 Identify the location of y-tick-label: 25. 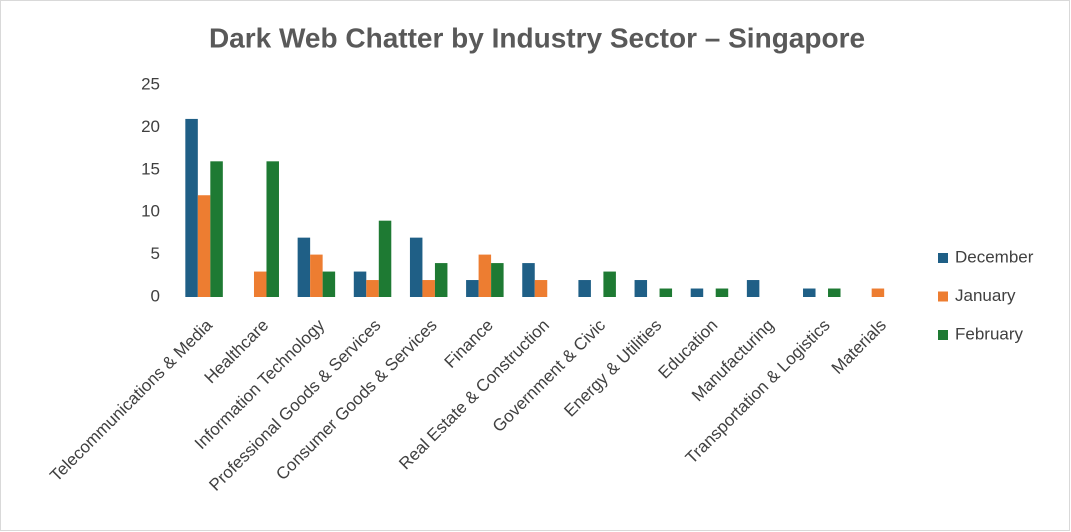
(150, 83).